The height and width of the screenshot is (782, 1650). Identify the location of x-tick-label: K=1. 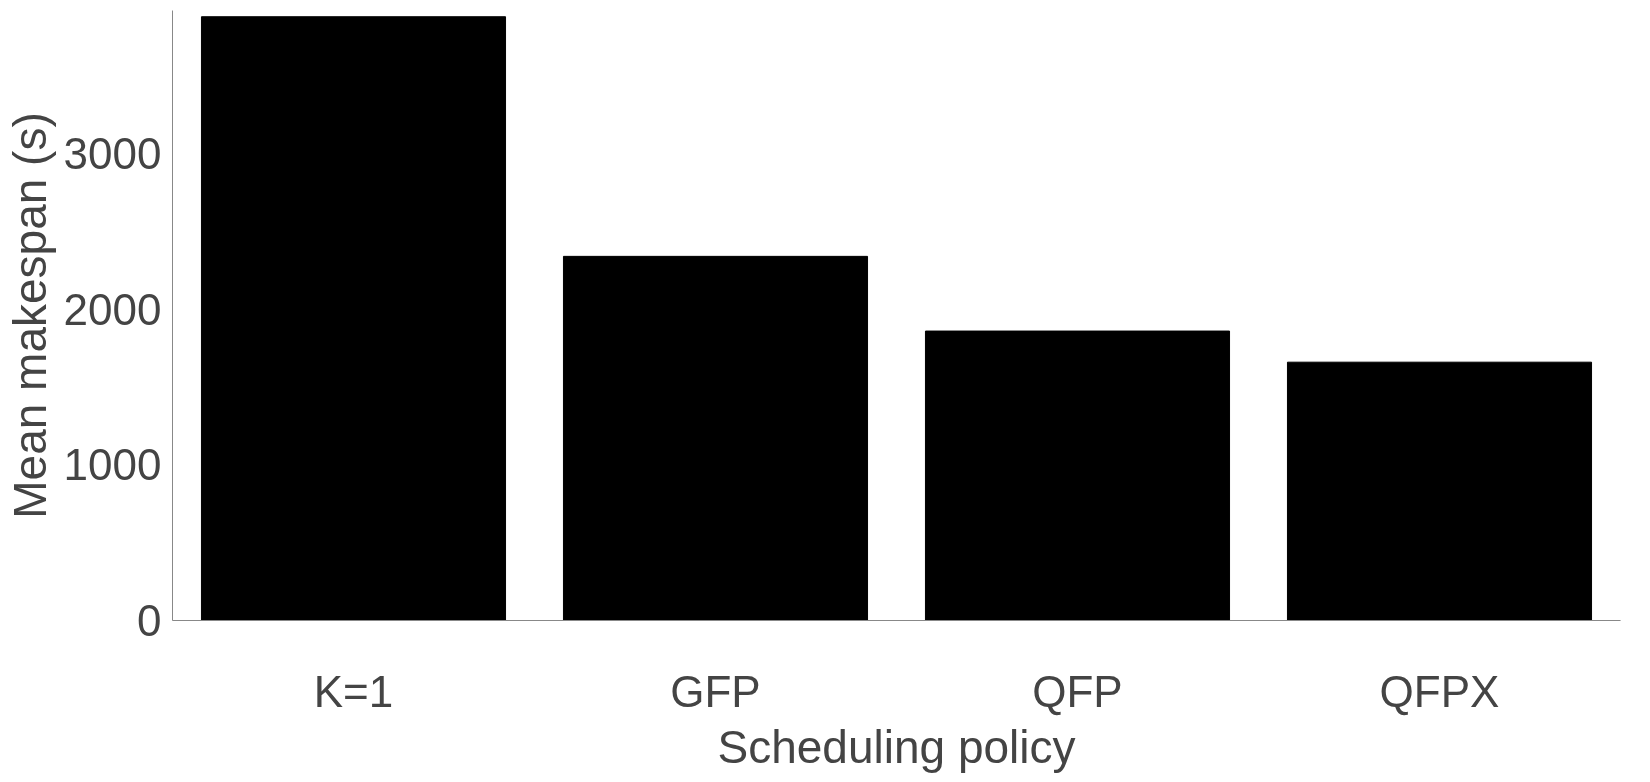
(353, 691).